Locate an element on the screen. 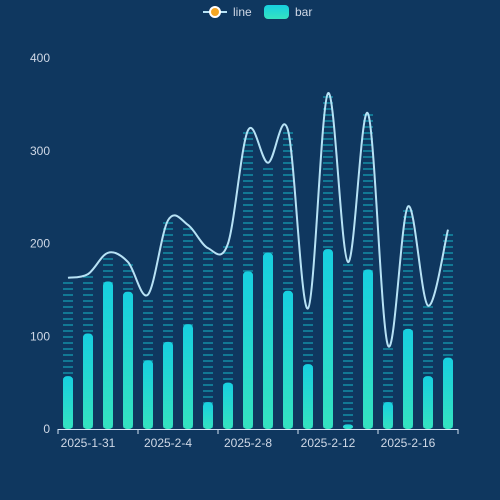 Image resolution: width=500 pixels, height=500 pixels. legend: line bar is located at coordinates (257, 12).